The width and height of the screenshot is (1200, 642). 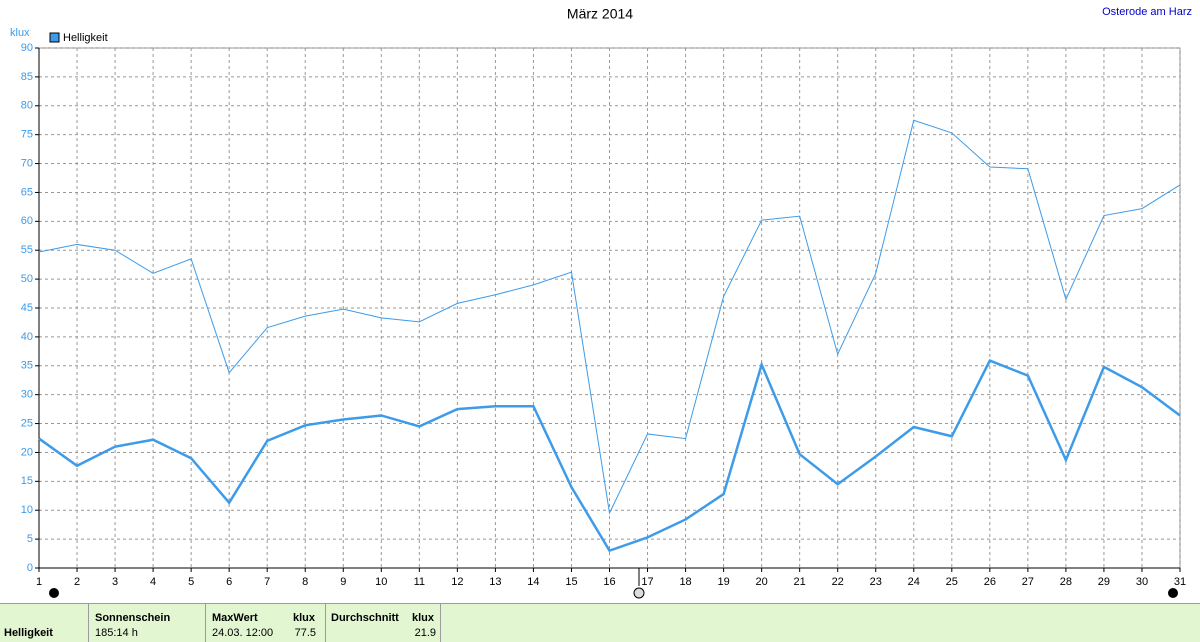 What do you see at coordinates (495, 582) in the screenshot?
I see `x-tick-label: 13` at bounding box center [495, 582].